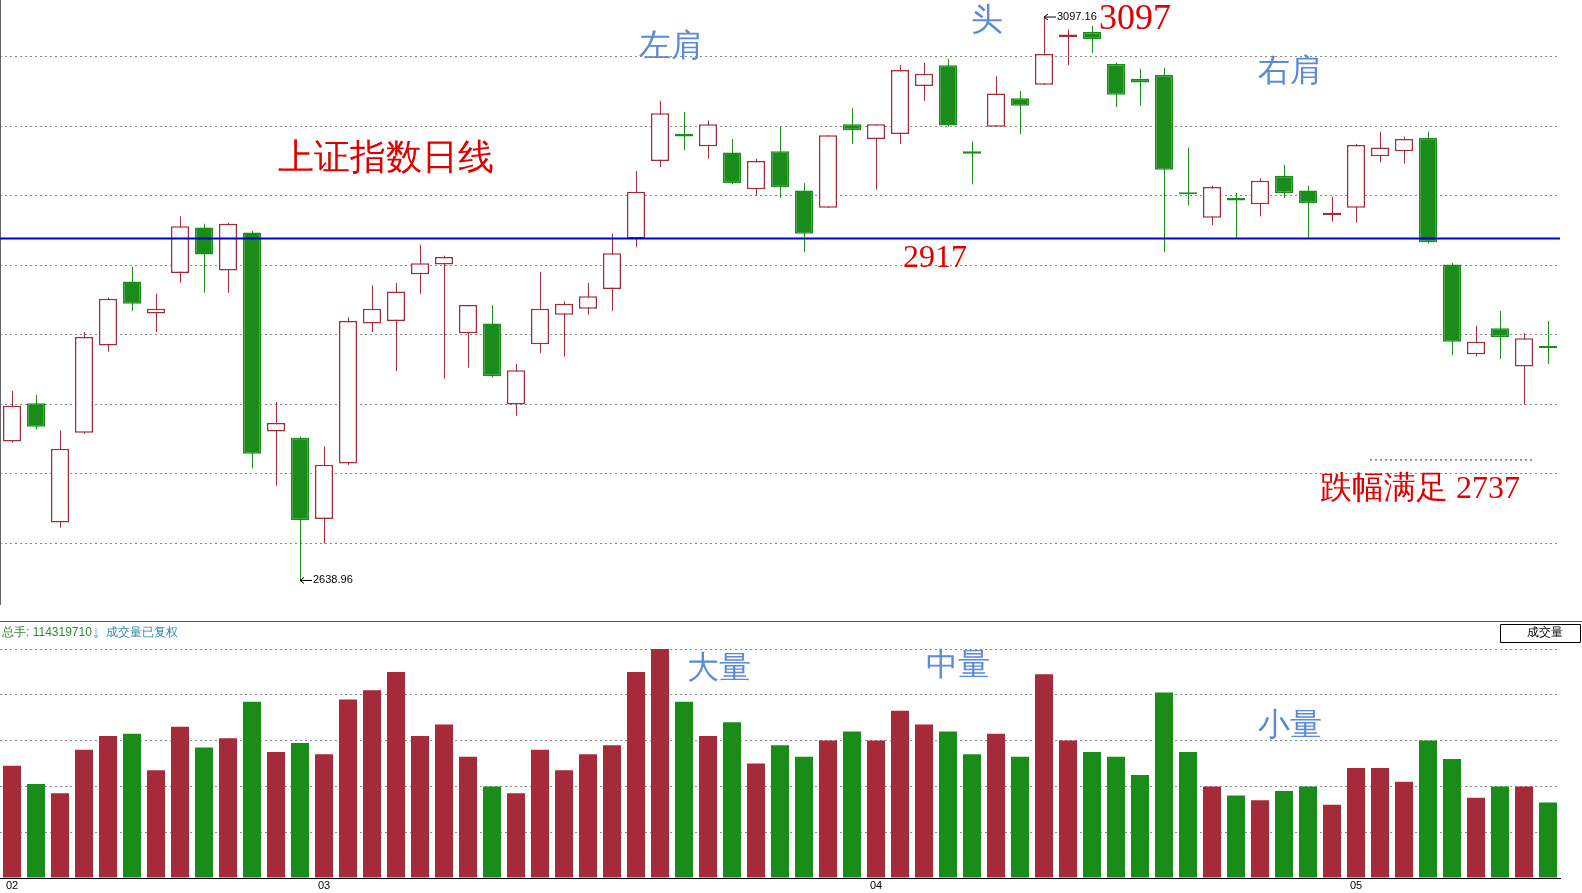 The width and height of the screenshot is (1582, 893). Describe the element at coordinates (1356, 884) in the screenshot. I see `x-tick-label: 05` at that location.